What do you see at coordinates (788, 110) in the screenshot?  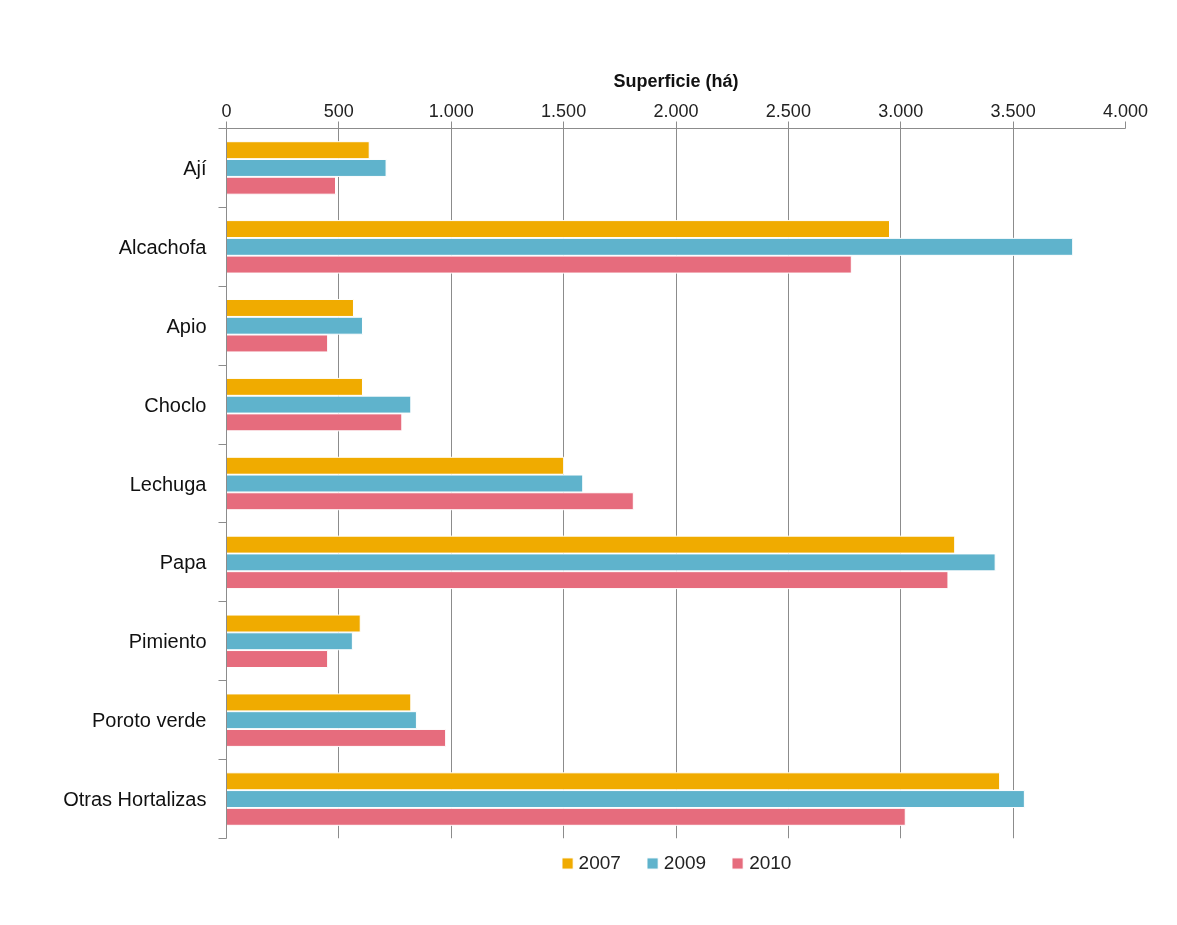 I see `x-tick-label: 2.500` at bounding box center [788, 110].